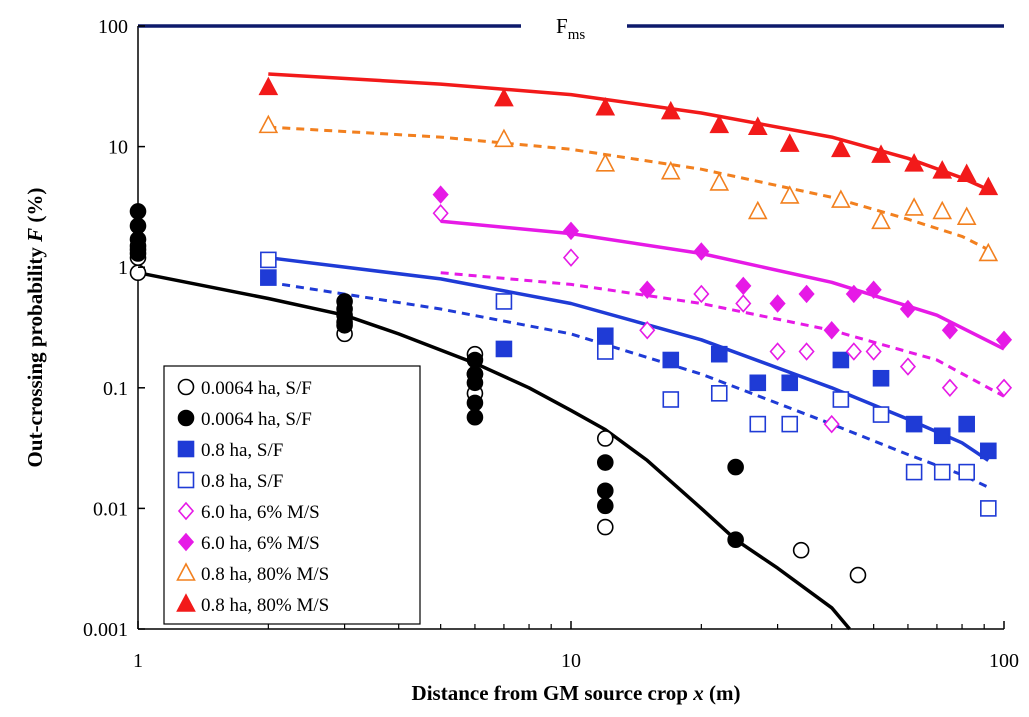  What do you see at coordinates (242, 450) in the screenshot?
I see `legend-label-3: 0.8 ha, S/F` at bounding box center [242, 450].